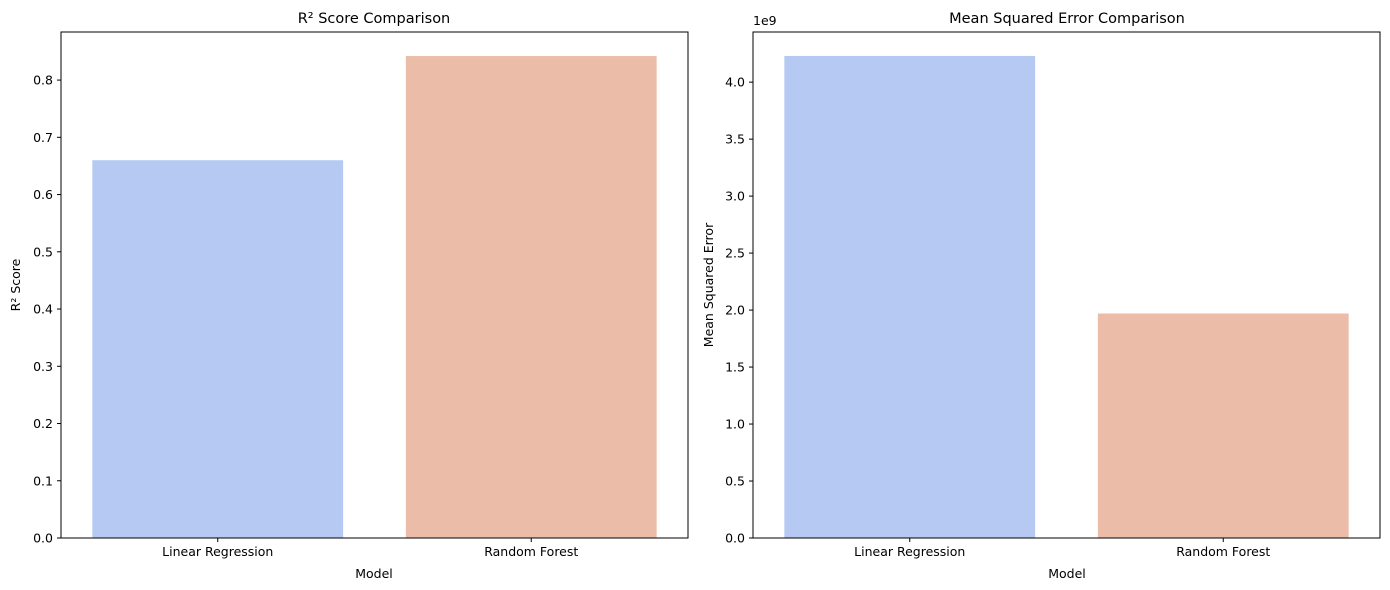  Describe the element at coordinates (708, 284) in the screenshot. I see `y-axis-label: Mean Squared Error` at that location.